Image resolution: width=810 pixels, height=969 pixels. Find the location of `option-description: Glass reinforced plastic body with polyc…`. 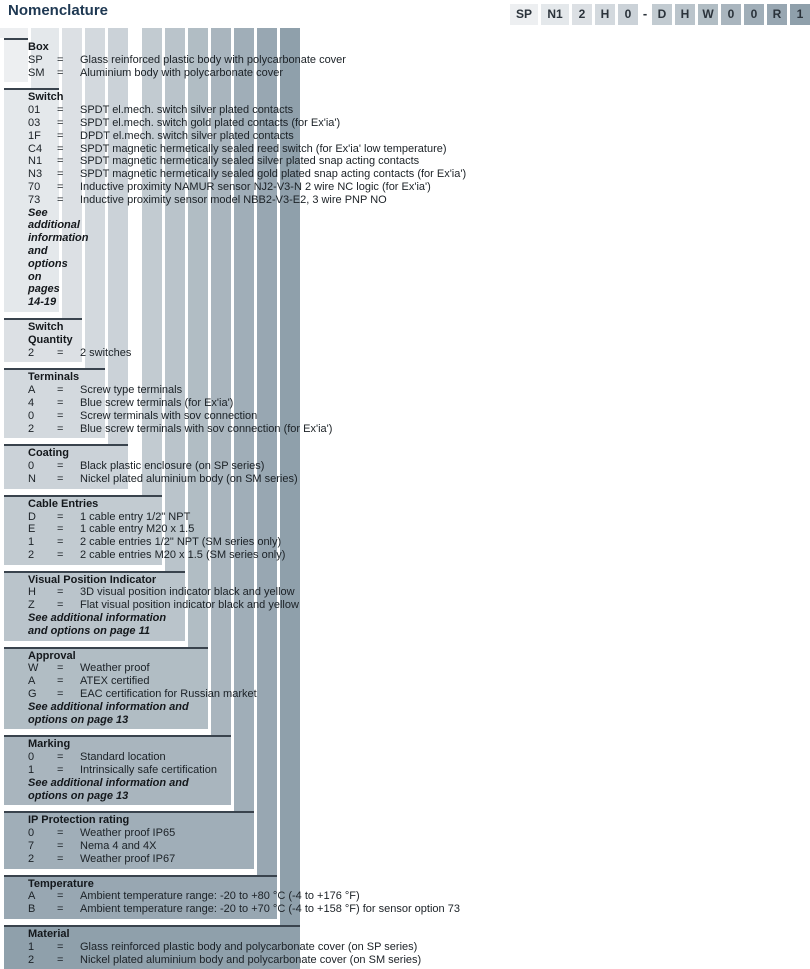

option-description: Glass reinforced plastic body with polyc… is located at coordinates (213, 59).